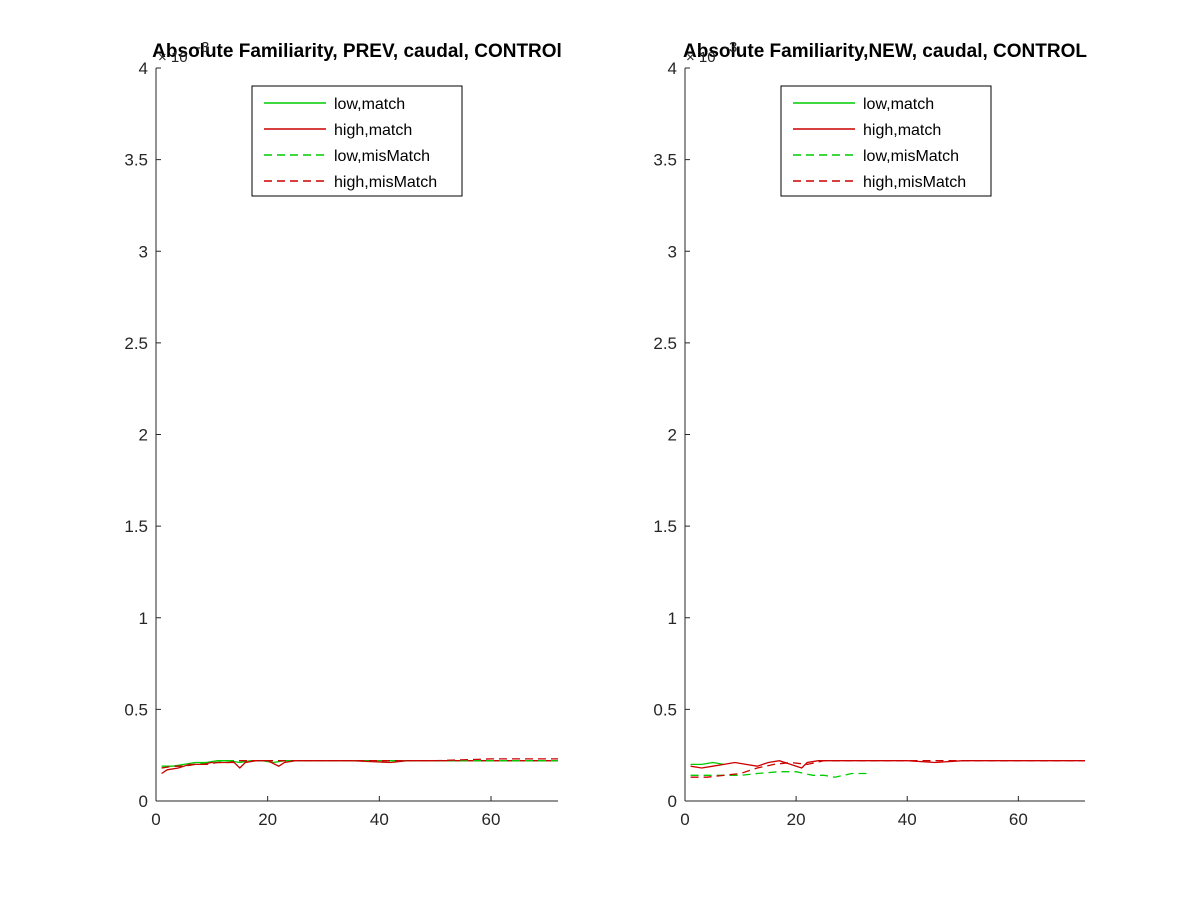 This screenshot has width=1200, height=900. Describe the element at coordinates (707, 763) in the screenshot. I see `series-line-low-match` at that location.